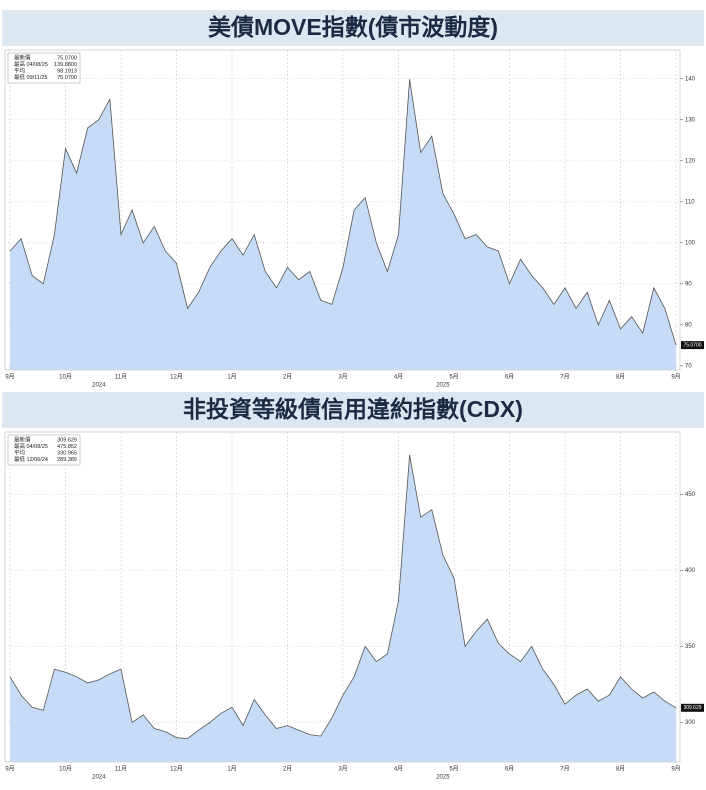 This screenshot has width=706, height=790. Describe the element at coordinates (690, 495) in the screenshot. I see `y-tick-label: 450` at that location.